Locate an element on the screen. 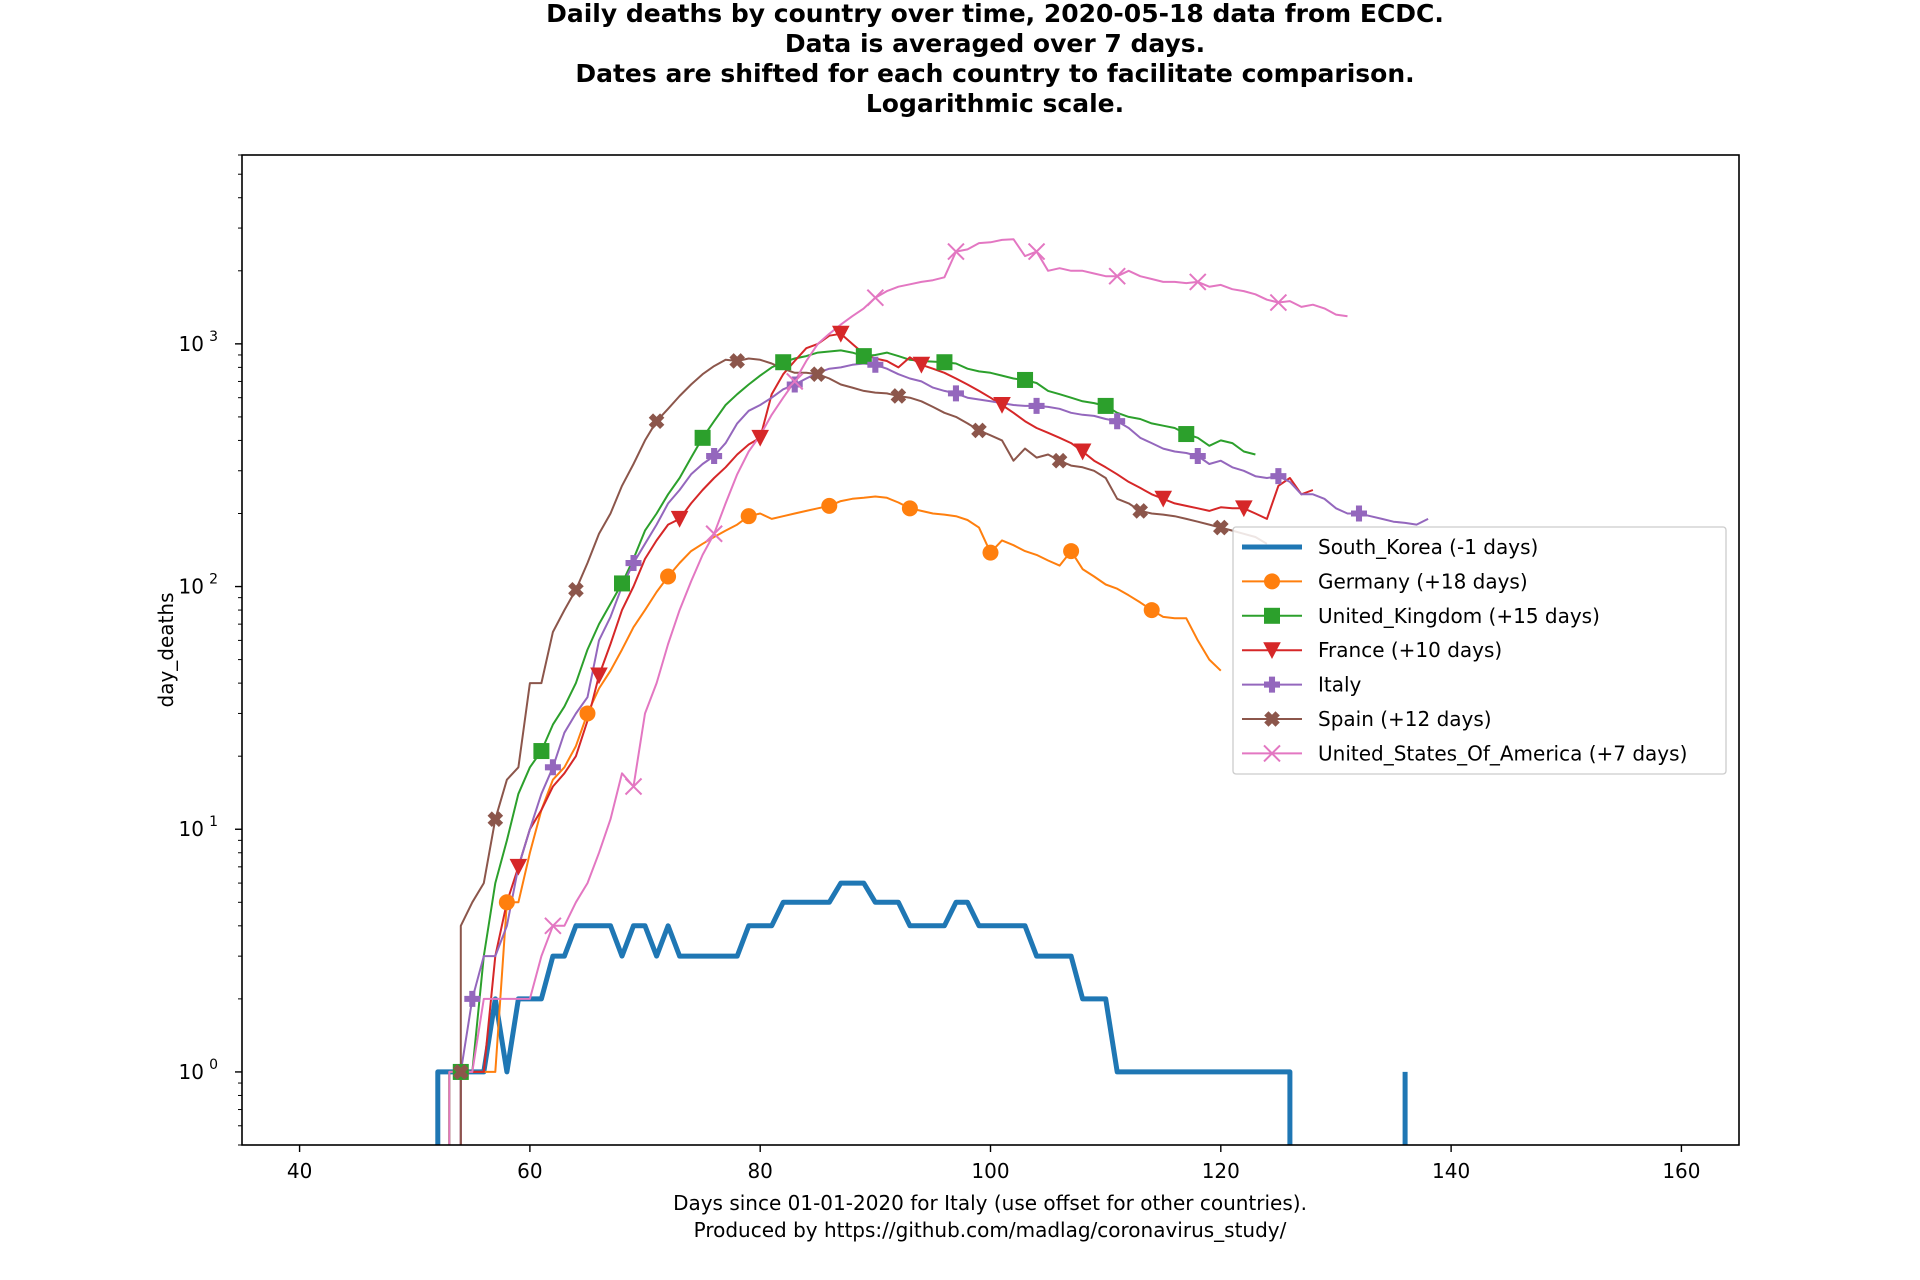 This screenshot has width=1920, height=1280. legend-label-4: Italy is located at coordinates (1340, 685).